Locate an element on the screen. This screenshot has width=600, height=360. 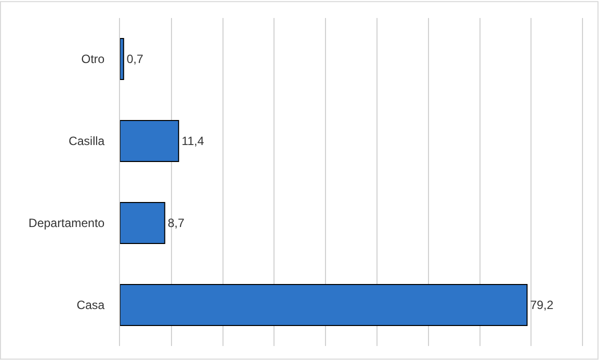
data-label: 79,2 is located at coordinates (542, 305).